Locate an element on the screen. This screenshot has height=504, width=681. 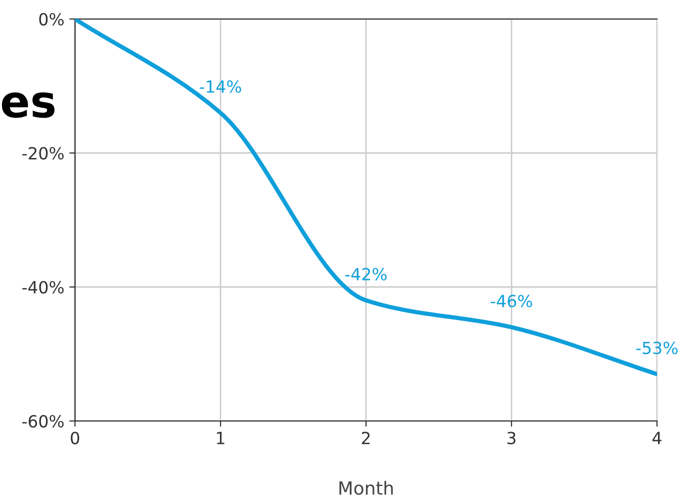
y-tick-label: -60% is located at coordinates (43, 421).